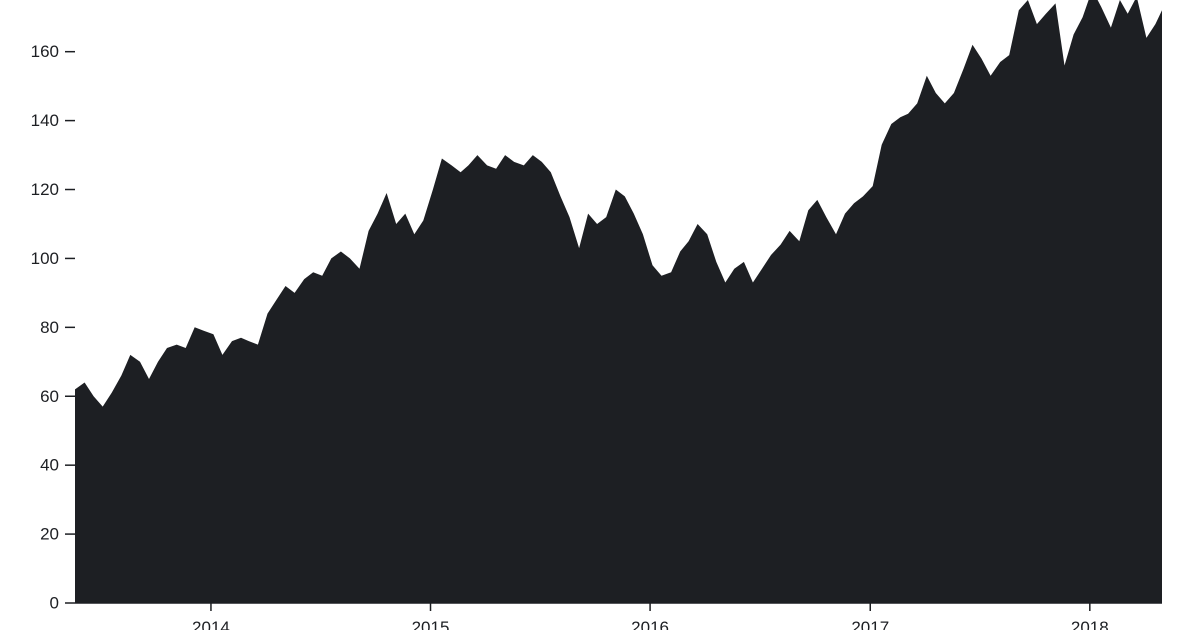  Describe the element at coordinates (45, 120) in the screenshot. I see `y-tick-label: 140` at that location.